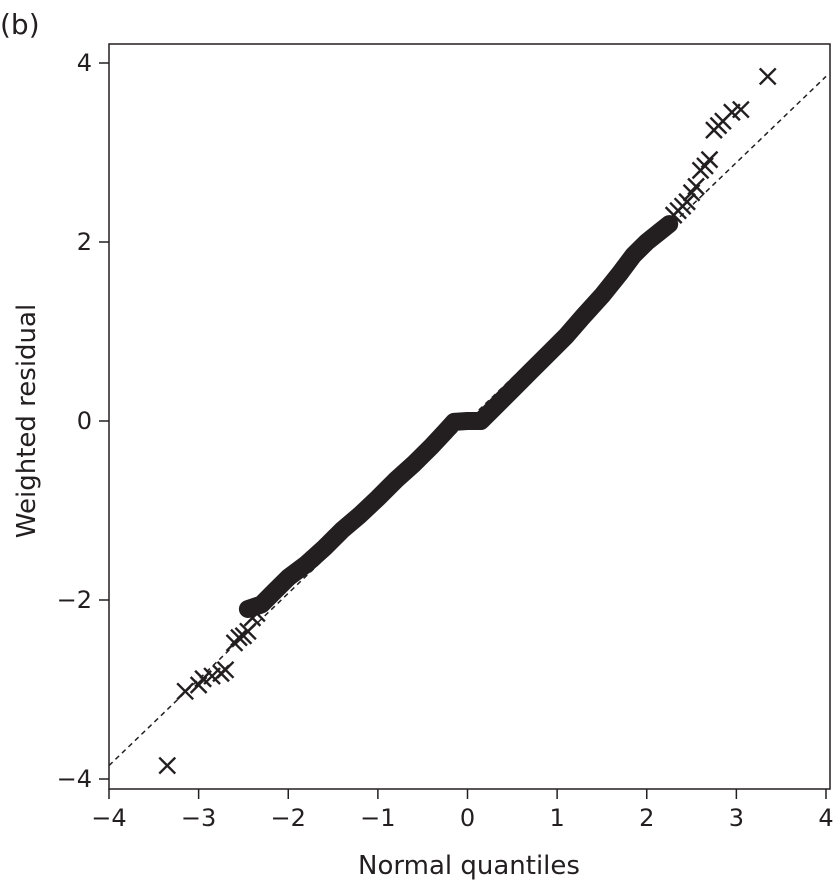 This screenshot has width=838, height=887. I want to click on x-tick-label-9: 4, so click(825, 818).